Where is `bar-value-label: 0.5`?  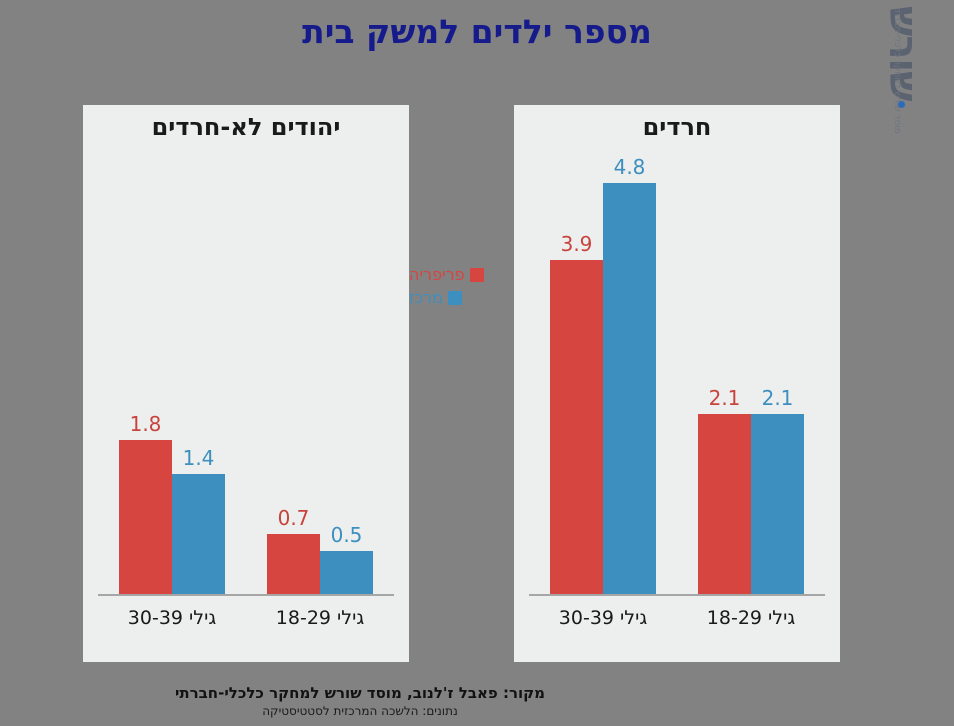 bar-value-label: 0.5 is located at coordinates (346, 535).